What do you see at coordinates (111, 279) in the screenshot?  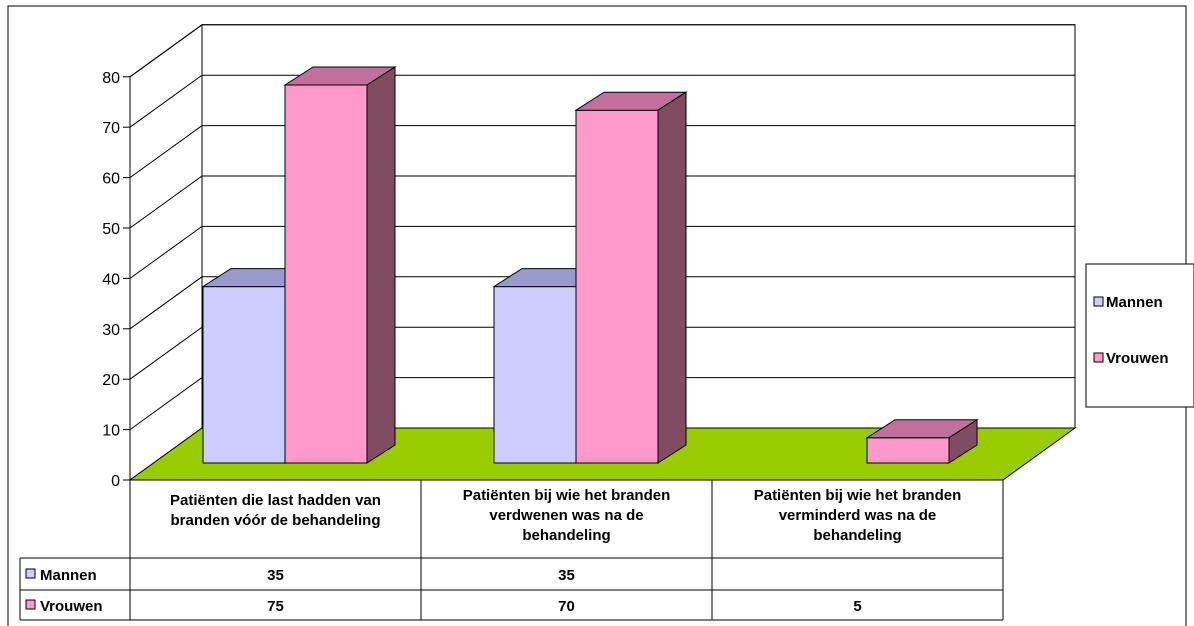 I see `y-tick-label: 40` at bounding box center [111, 279].